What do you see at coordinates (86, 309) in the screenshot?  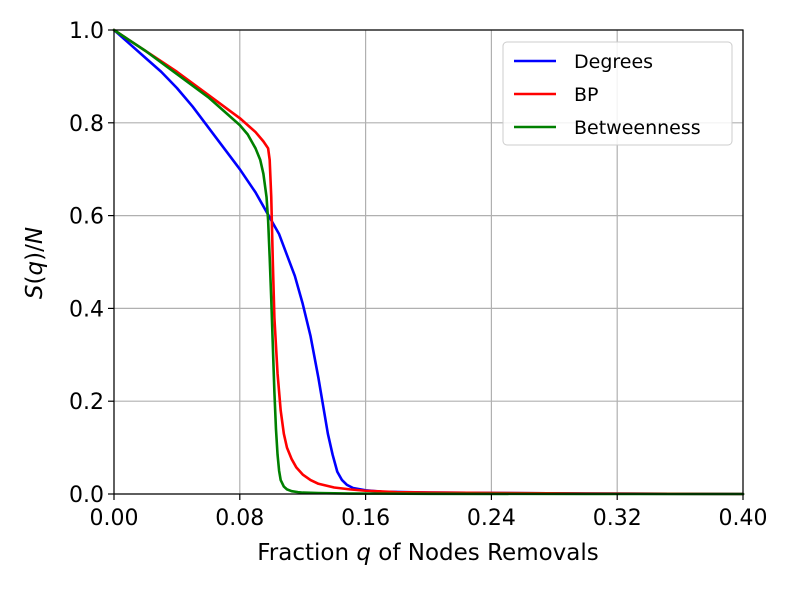 I see `y-tick-label: 0.4` at bounding box center [86, 309].